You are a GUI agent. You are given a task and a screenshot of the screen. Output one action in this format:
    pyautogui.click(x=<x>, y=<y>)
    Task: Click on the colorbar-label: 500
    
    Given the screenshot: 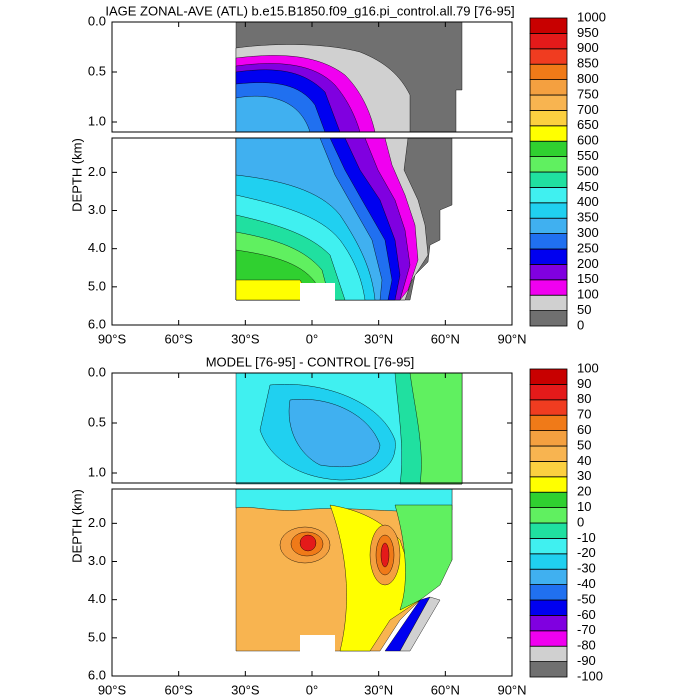 What is the action you would take?
    pyautogui.click(x=588, y=170)
    